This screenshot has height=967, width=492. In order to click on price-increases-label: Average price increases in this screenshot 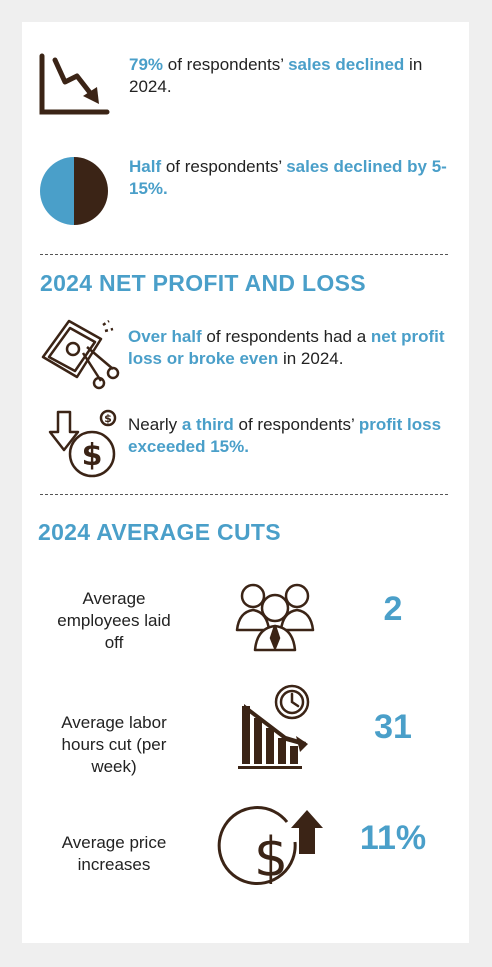, I will do `click(114, 853)`.